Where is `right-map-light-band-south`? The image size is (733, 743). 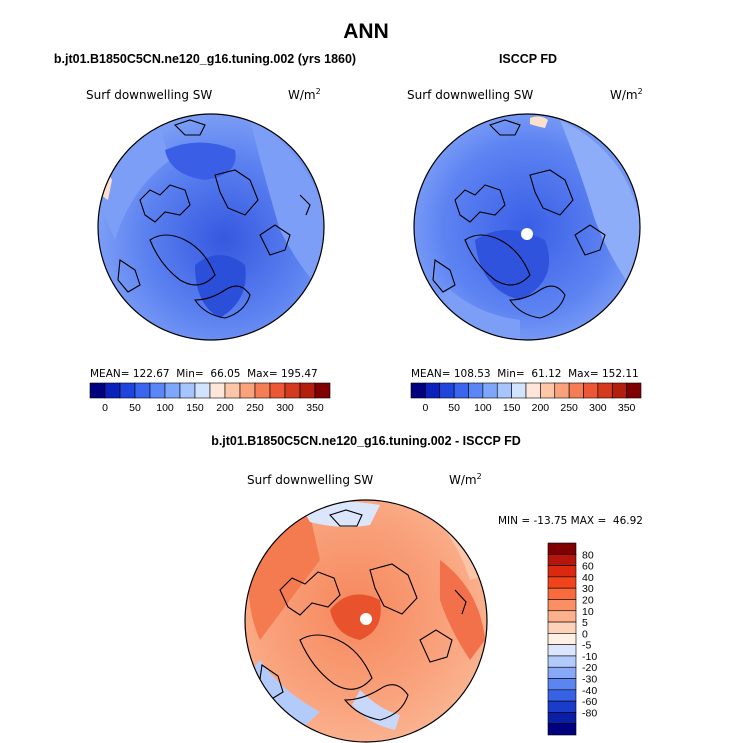
right-map-light-band-south is located at coordinates (475, 315).